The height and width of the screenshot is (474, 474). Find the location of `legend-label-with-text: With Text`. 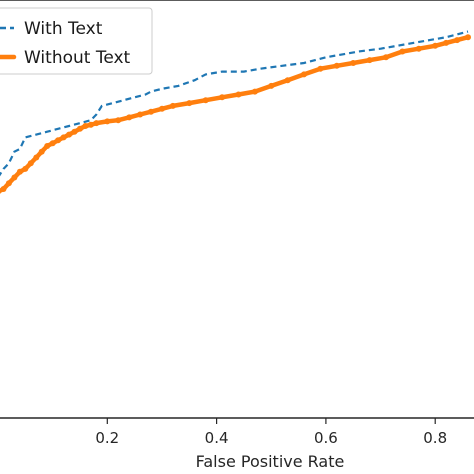

legend-label-with-text: With Text is located at coordinates (63, 29).